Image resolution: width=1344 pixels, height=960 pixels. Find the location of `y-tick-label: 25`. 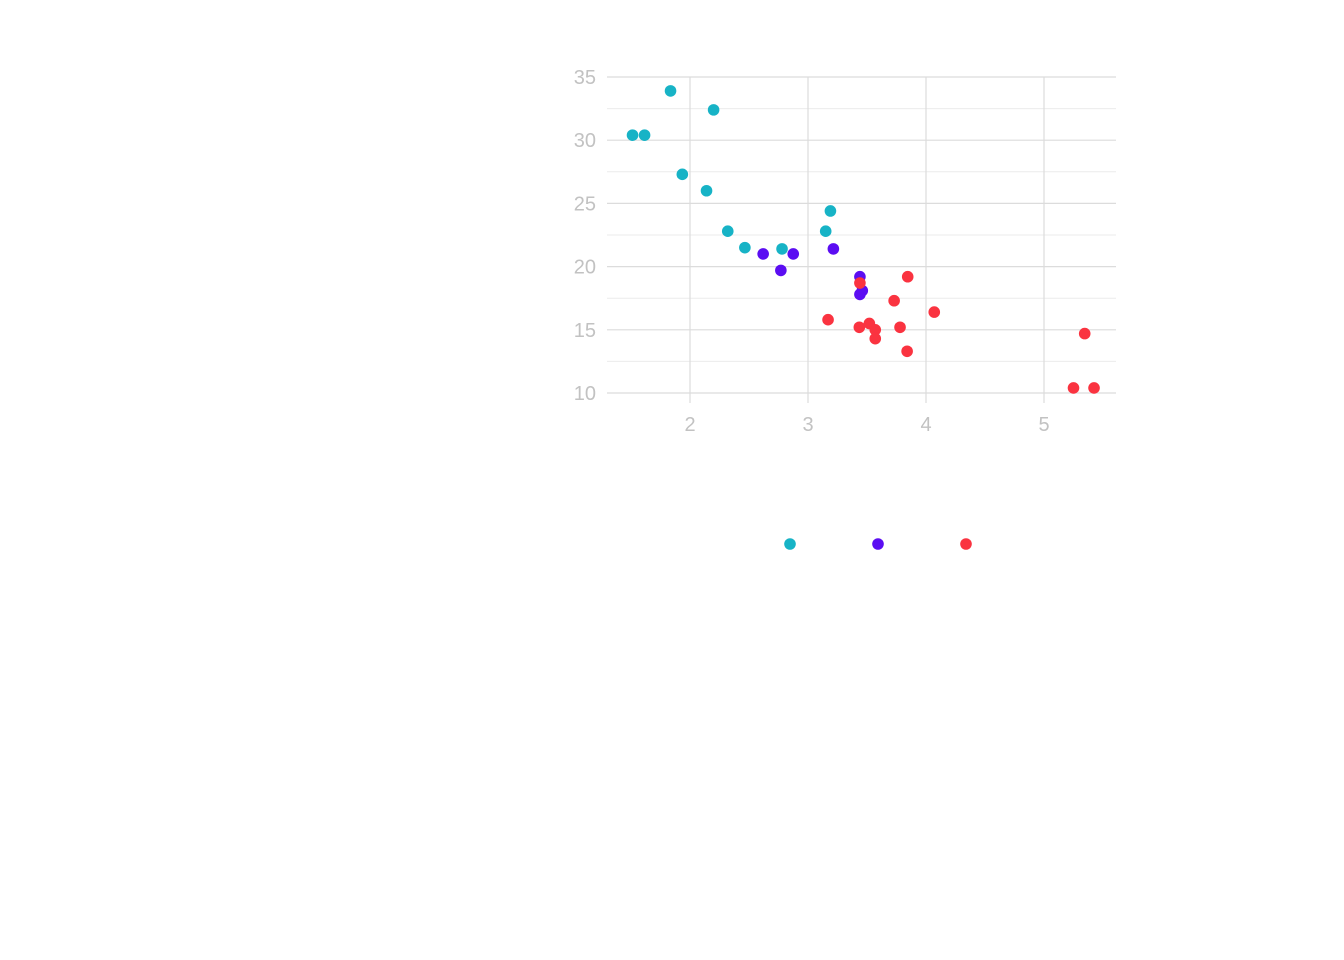

y-tick-label: 25 is located at coordinates (585, 204).